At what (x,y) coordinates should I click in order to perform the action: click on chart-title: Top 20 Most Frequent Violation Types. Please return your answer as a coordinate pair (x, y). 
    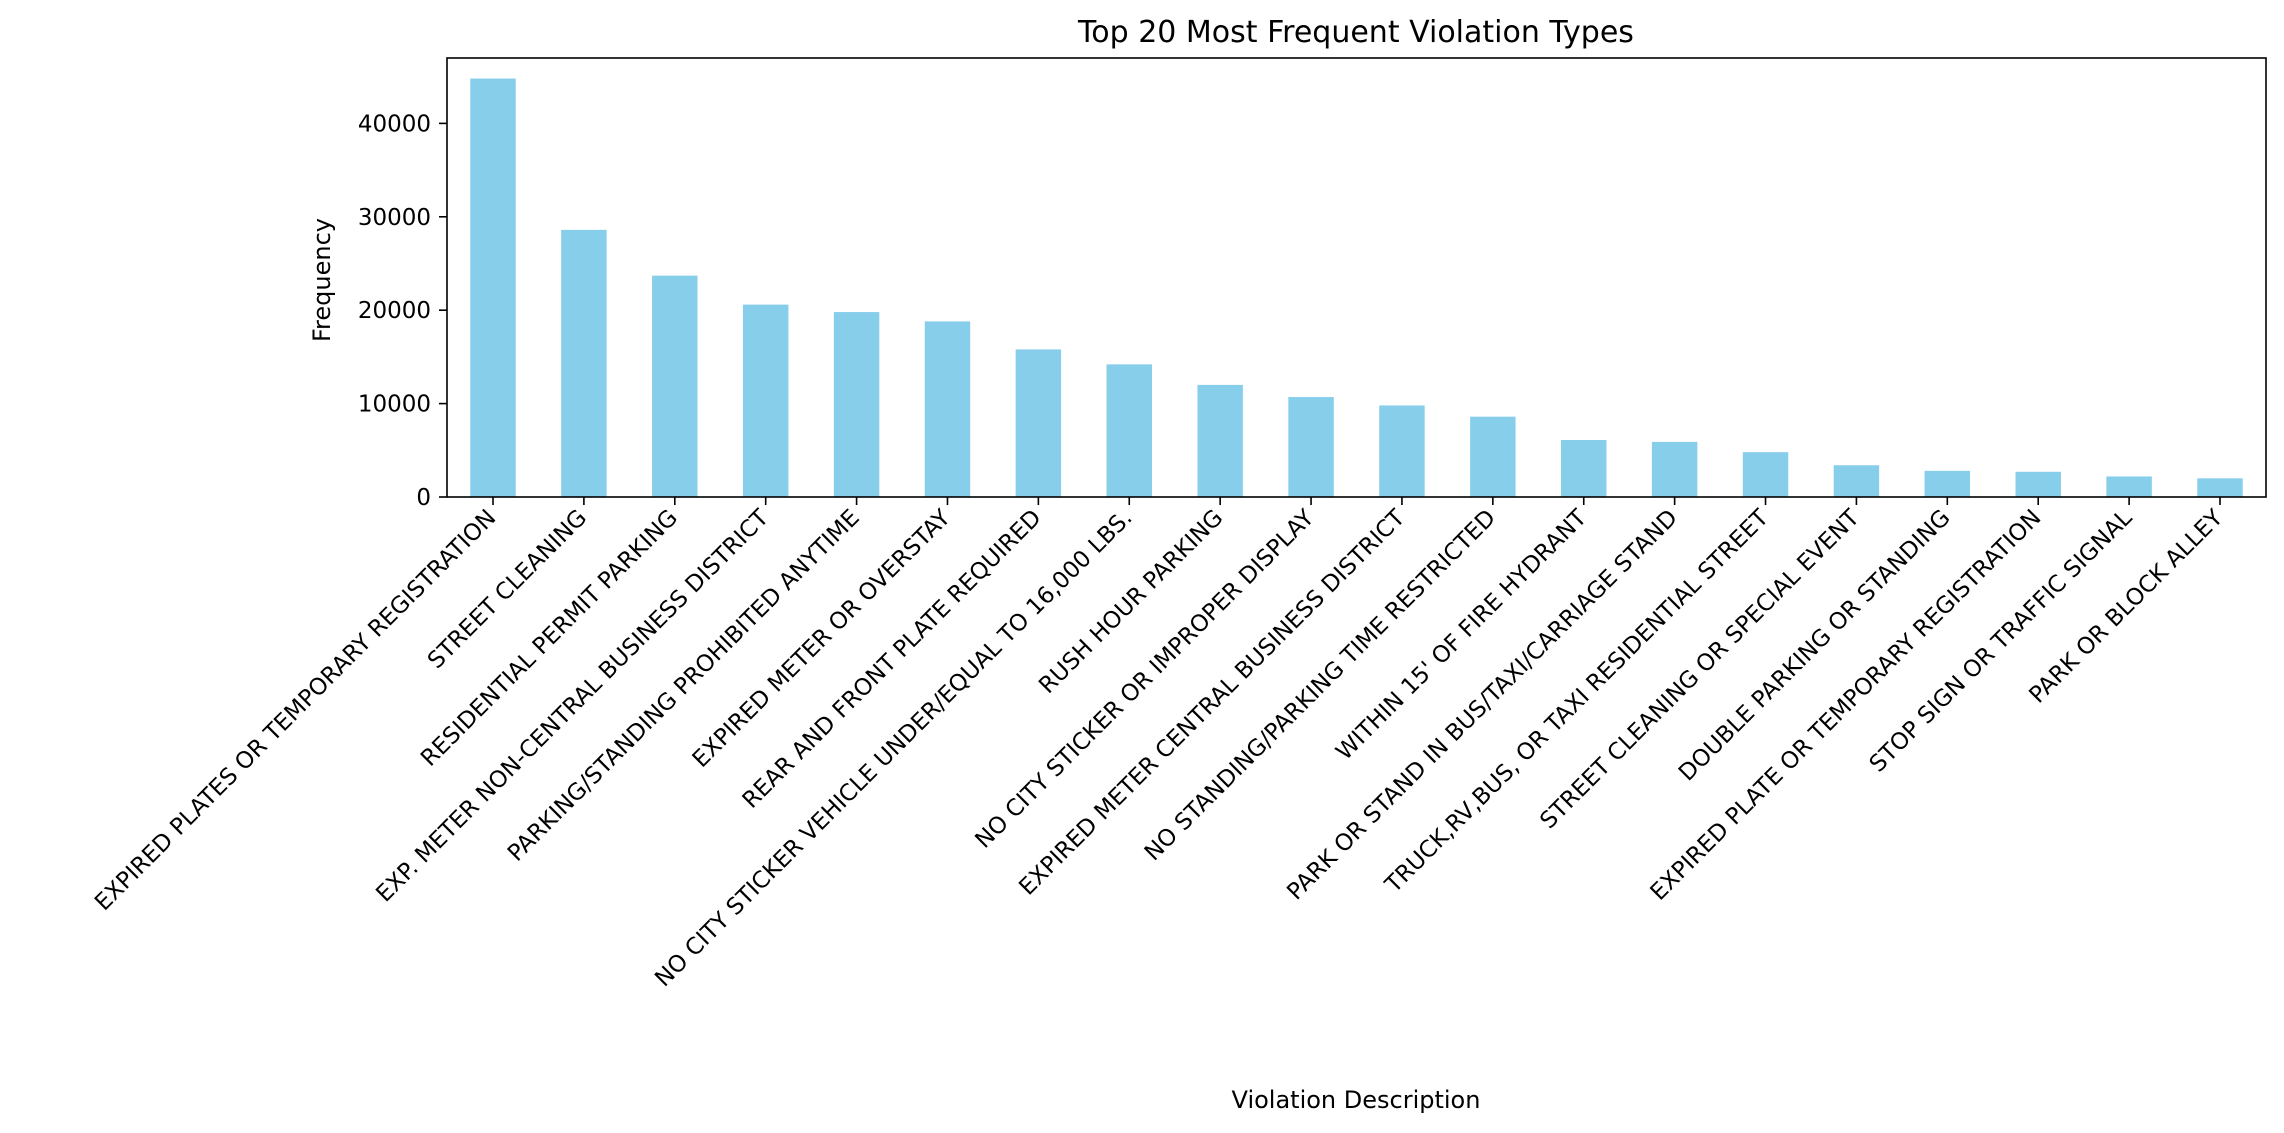
    Looking at the image, I should click on (1355, 32).